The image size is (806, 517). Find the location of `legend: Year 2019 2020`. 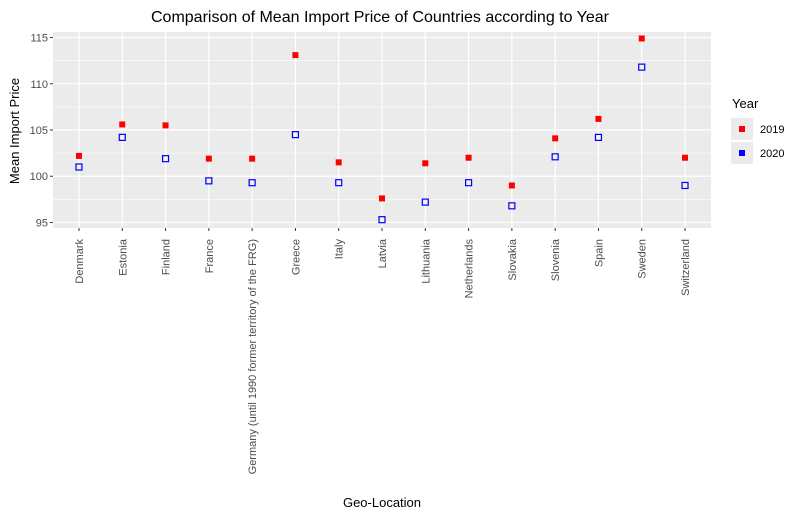

legend: Year 2019 2020 is located at coordinates (757, 130).